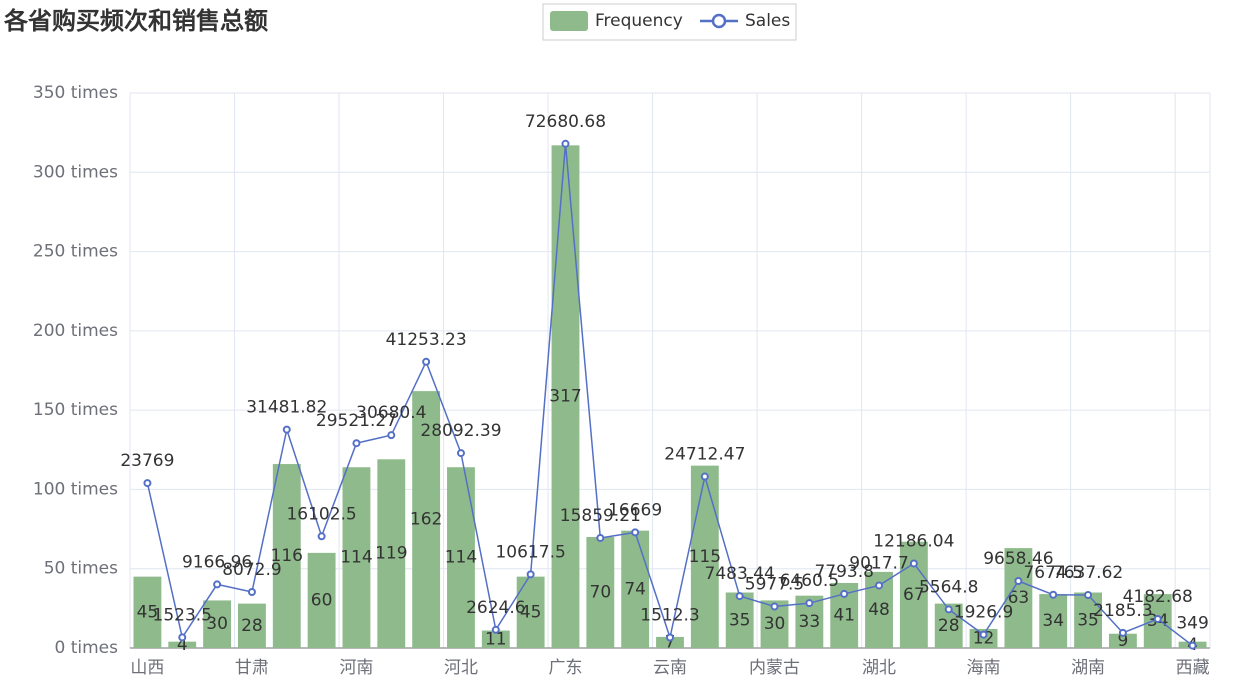 This screenshot has width=1260, height=692. I want to click on legend-swatch, so click(569, 21).